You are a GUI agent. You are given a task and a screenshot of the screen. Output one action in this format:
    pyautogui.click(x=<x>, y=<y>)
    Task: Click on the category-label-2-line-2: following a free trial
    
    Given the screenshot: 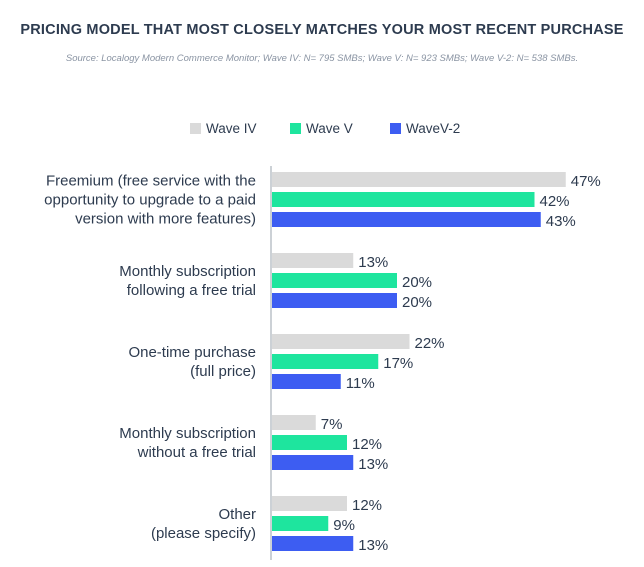 What is the action you would take?
    pyautogui.click(x=191, y=290)
    